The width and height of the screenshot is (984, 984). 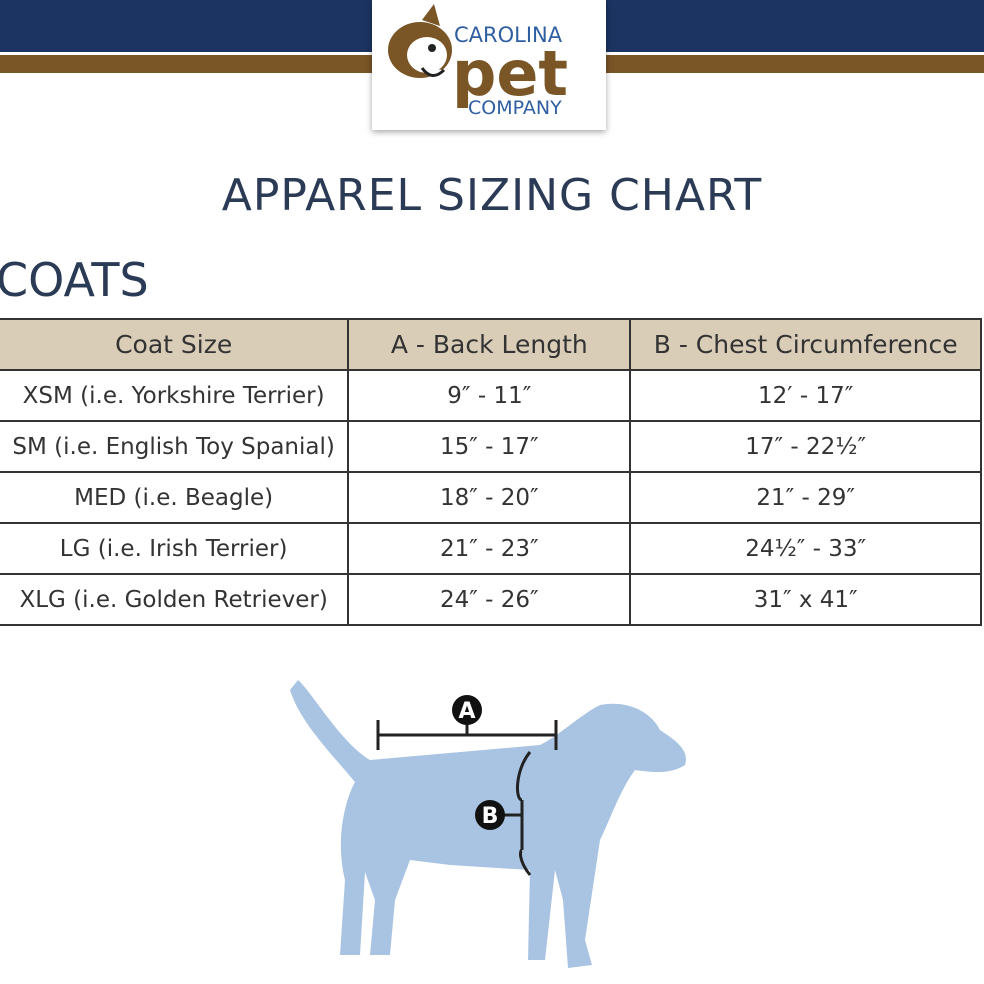 What do you see at coordinates (175, 446) in the screenshot?
I see `table-cell: SM (i.e. English Toy Spanial)` at bounding box center [175, 446].